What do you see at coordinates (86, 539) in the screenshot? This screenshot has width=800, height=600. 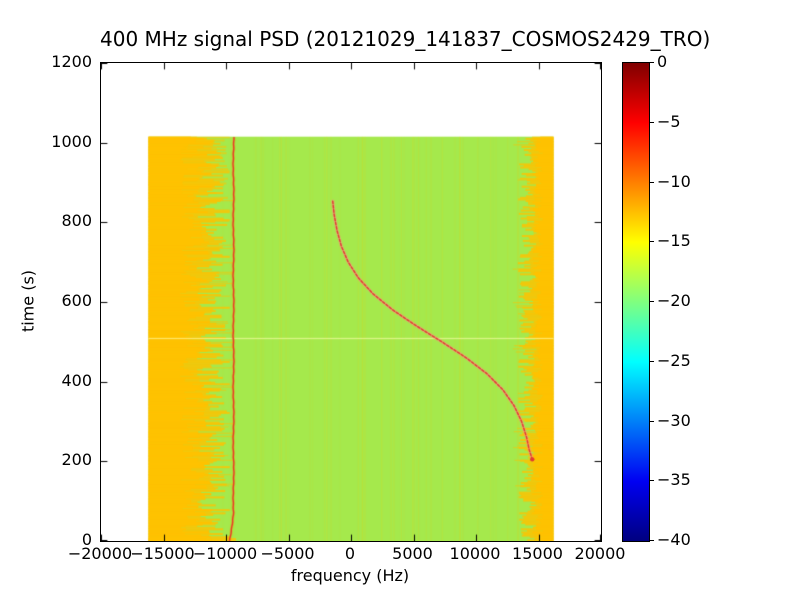 I see `y-tick-label: 0` at bounding box center [86, 539].